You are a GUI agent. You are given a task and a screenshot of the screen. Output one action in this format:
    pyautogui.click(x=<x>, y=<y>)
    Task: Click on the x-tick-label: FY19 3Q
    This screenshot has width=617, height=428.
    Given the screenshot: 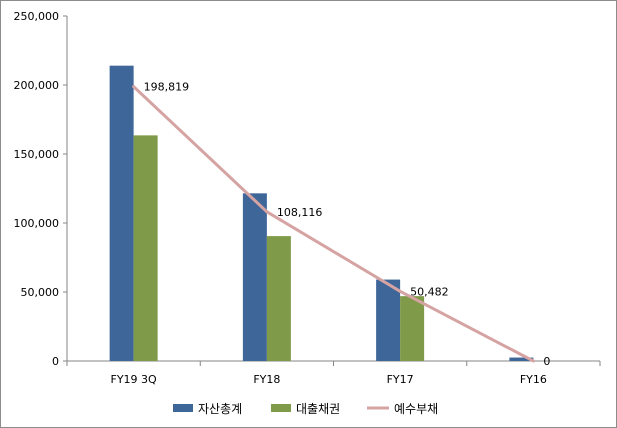 What is the action you would take?
    pyautogui.click(x=134, y=379)
    